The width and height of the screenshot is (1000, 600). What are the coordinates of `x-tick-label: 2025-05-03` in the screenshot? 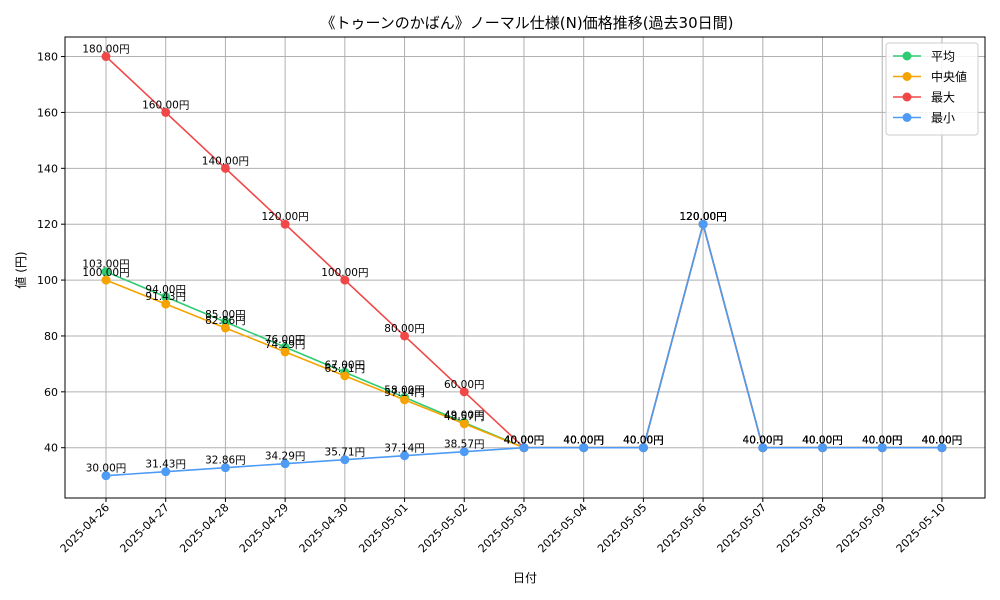 It's located at (503, 528).